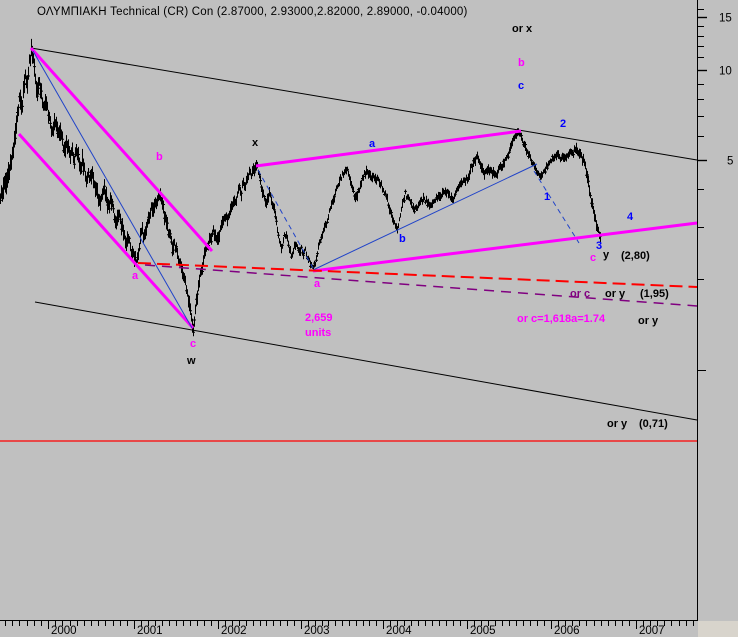 The width and height of the screenshot is (738, 637). Describe the element at coordinates (349, 629) in the screenshot. I see `x-axis: 2000 2001 2002 2003 2004 2005 2006 2007` at that location.